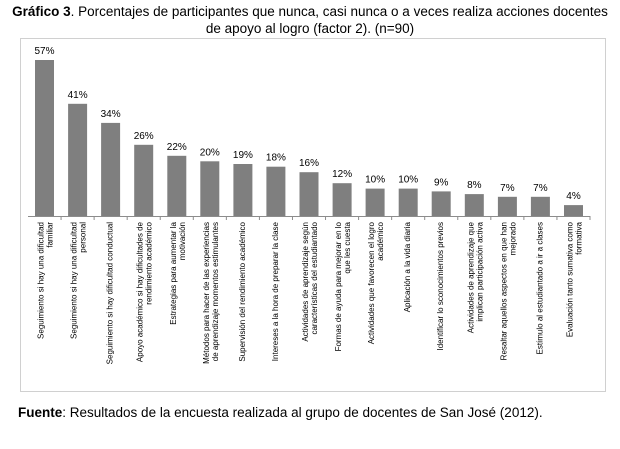 The width and height of the screenshot is (620, 449). Describe the element at coordinates (338, 286) in the screenshot. I see `x-tick-label-line: Formas de ayuda para mejorar en lo` at that location.